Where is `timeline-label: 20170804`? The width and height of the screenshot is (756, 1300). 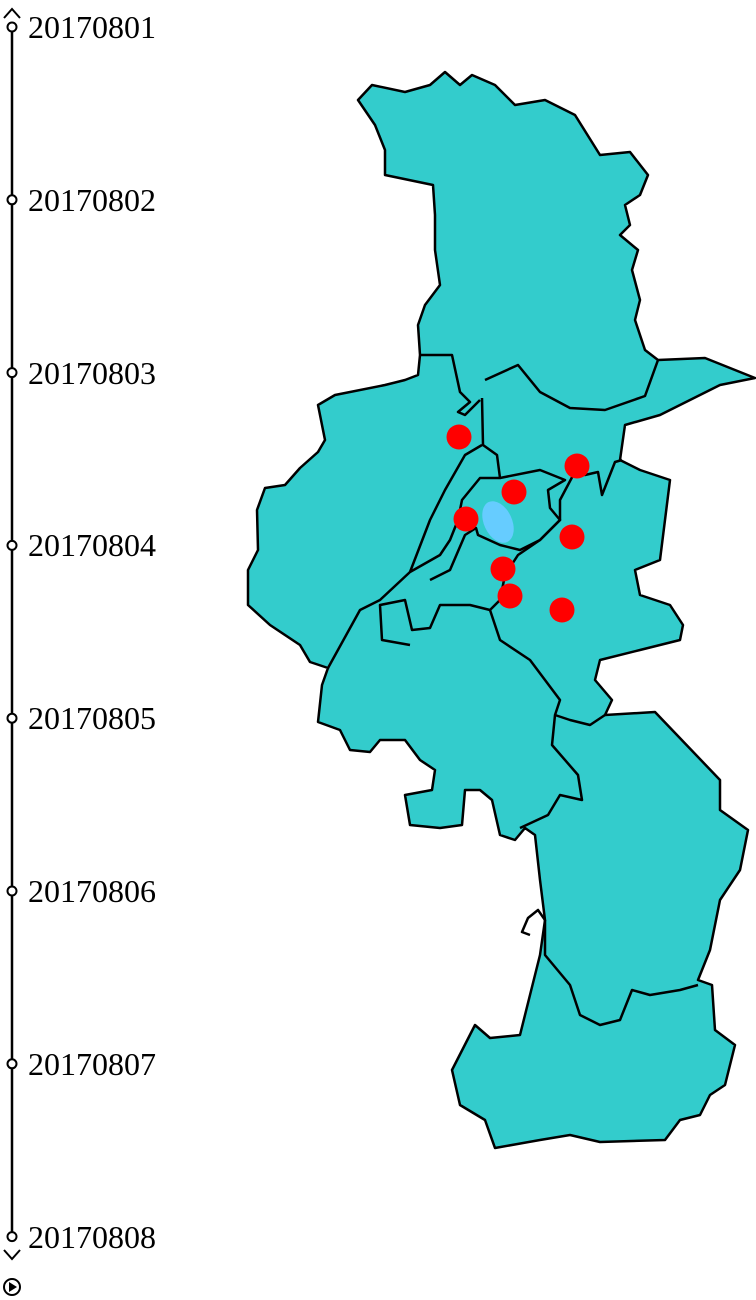 timeline-label: 20170804 is located at coordinates (92, 545).